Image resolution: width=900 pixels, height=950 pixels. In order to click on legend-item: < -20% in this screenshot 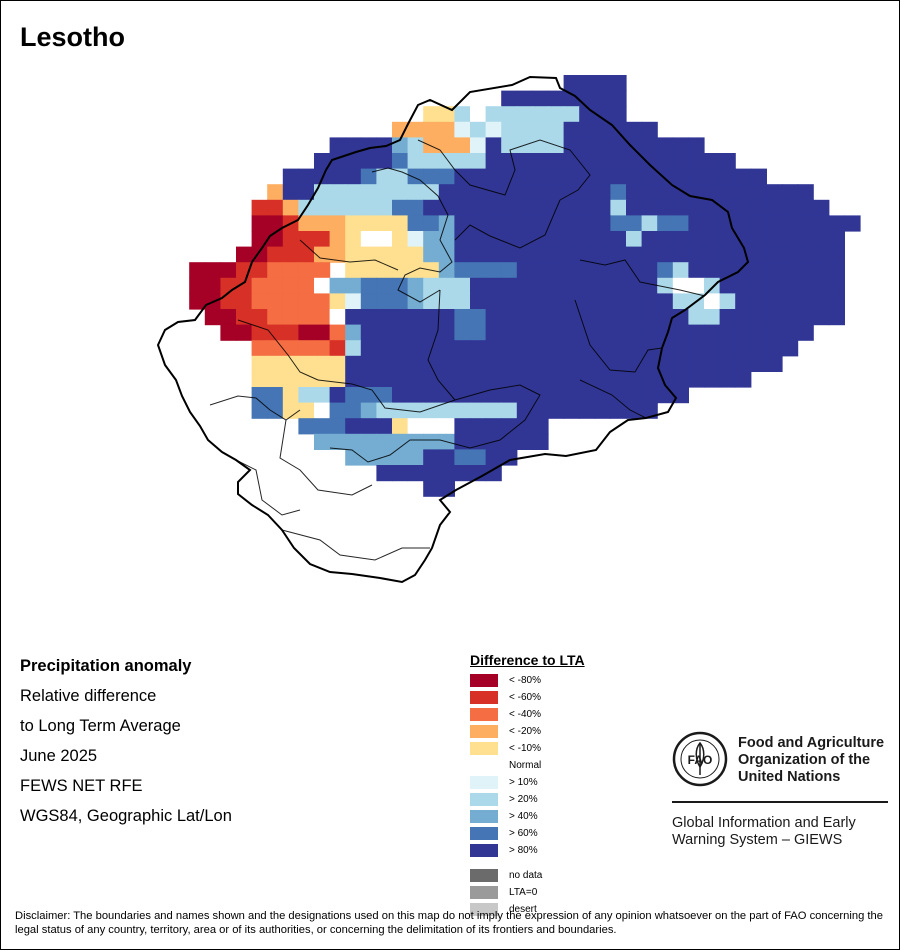, I will do `click(527, 733)`.